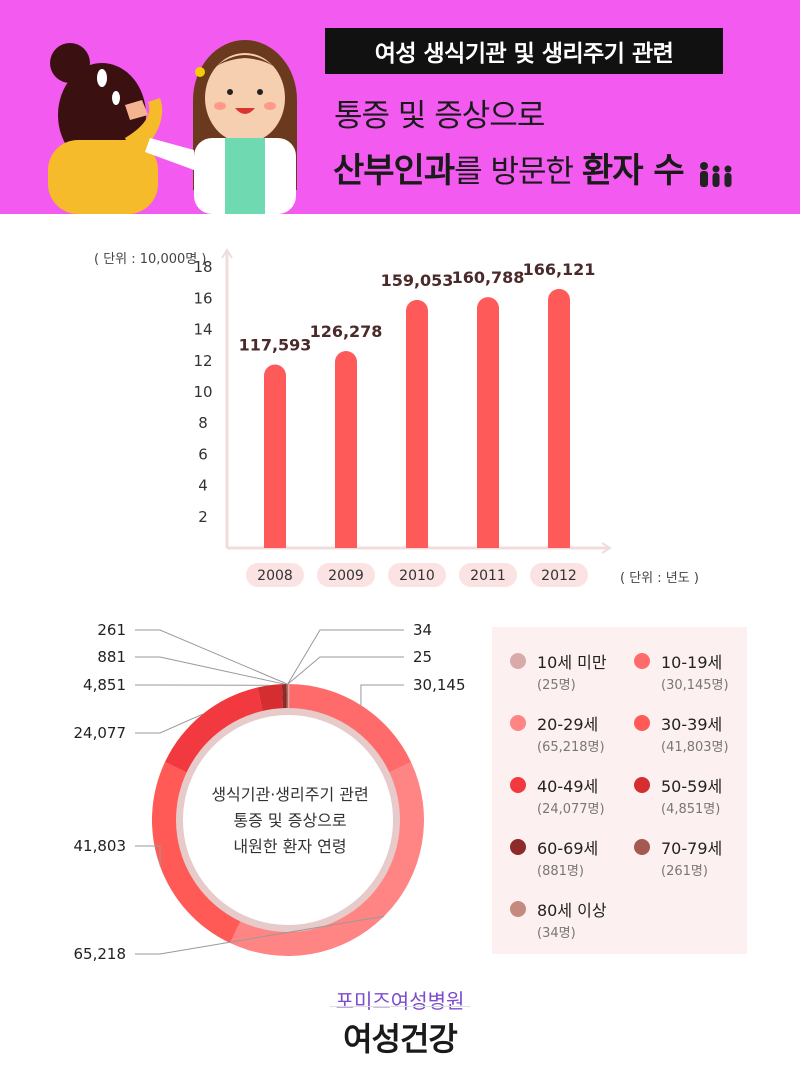  Describe the element at coordinates (571, 747) in the screenshot. I see `legend-count: (65,218명)` at that location.